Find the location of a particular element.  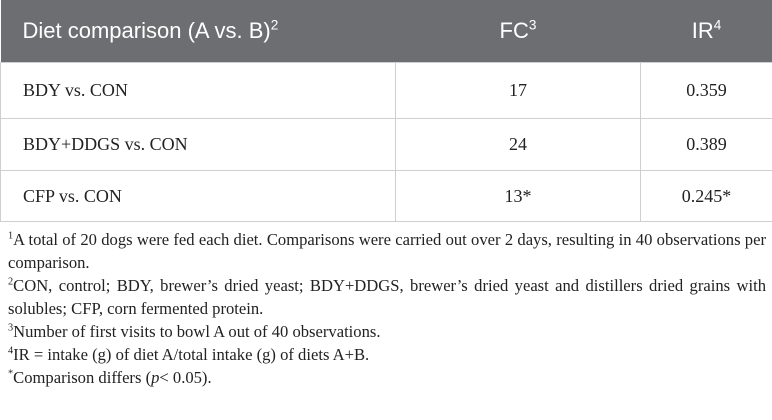

footnote-mark: 2 is located at coordinates (11, 282).